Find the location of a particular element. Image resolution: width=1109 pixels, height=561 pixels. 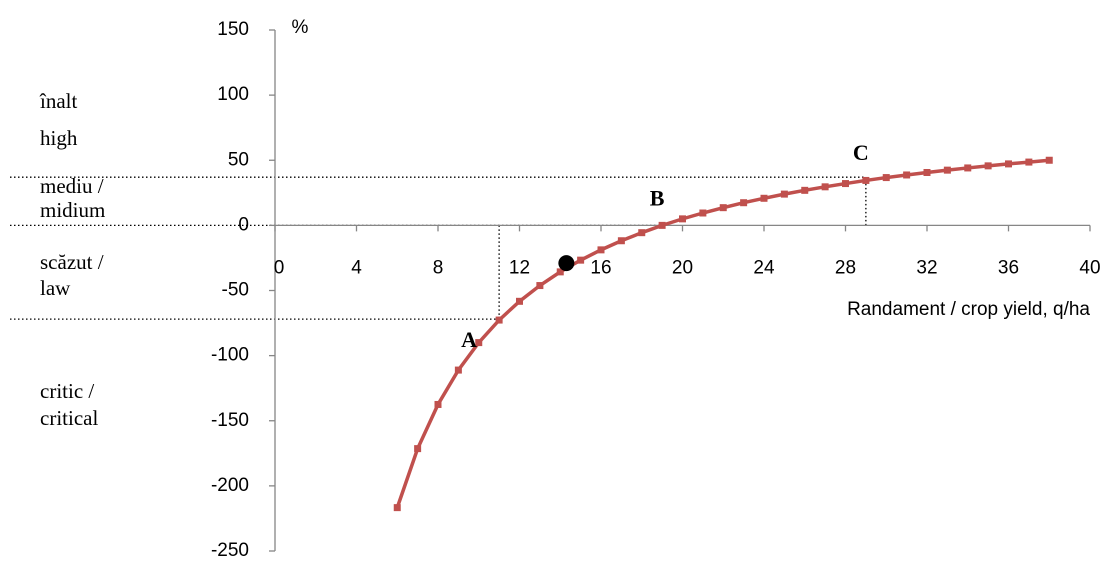

x-tick-label: 4 is located at coordinates (356, 267).